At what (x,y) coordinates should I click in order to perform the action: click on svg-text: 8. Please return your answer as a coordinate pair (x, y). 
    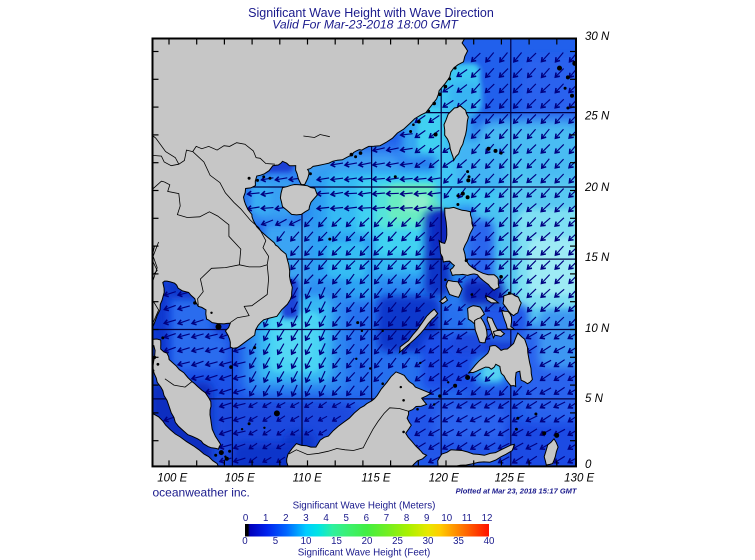
    Looking at the image, I should click on (406, 518).